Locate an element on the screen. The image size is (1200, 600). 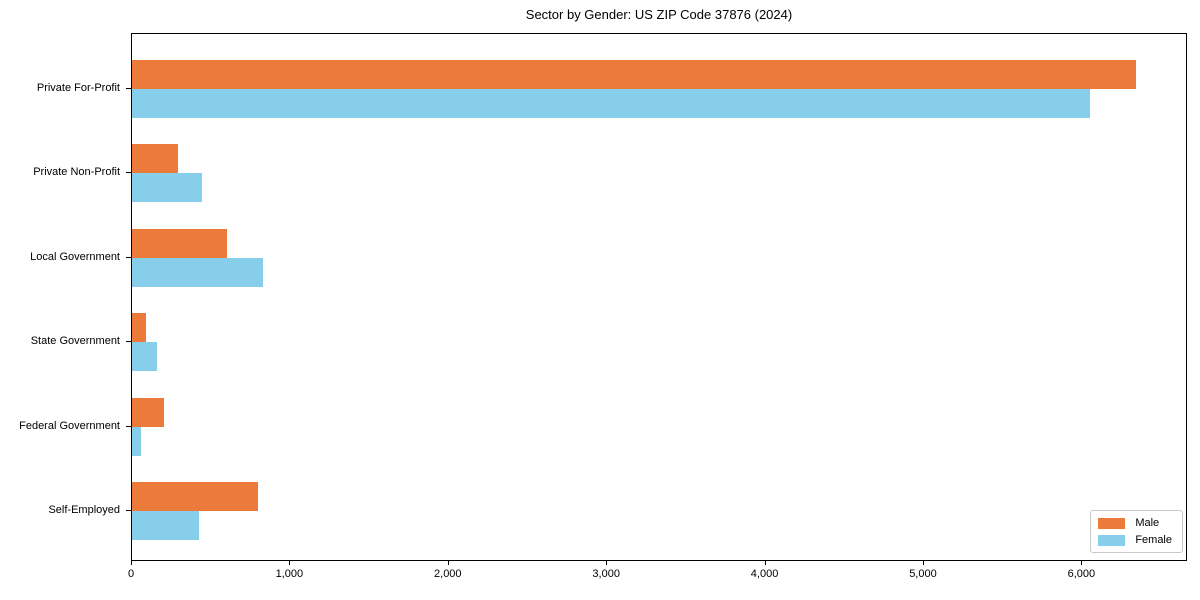
y-axis-label: Private For-Profit is located at coordinates (78, 88).